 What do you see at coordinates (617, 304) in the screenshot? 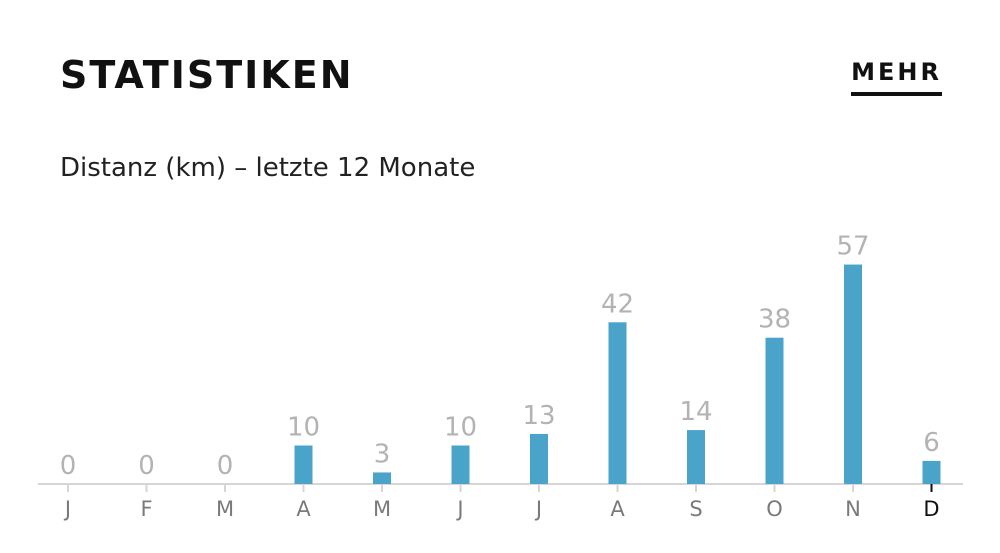
I see `bar-value-label: 42` at bounding box center [617, 304].